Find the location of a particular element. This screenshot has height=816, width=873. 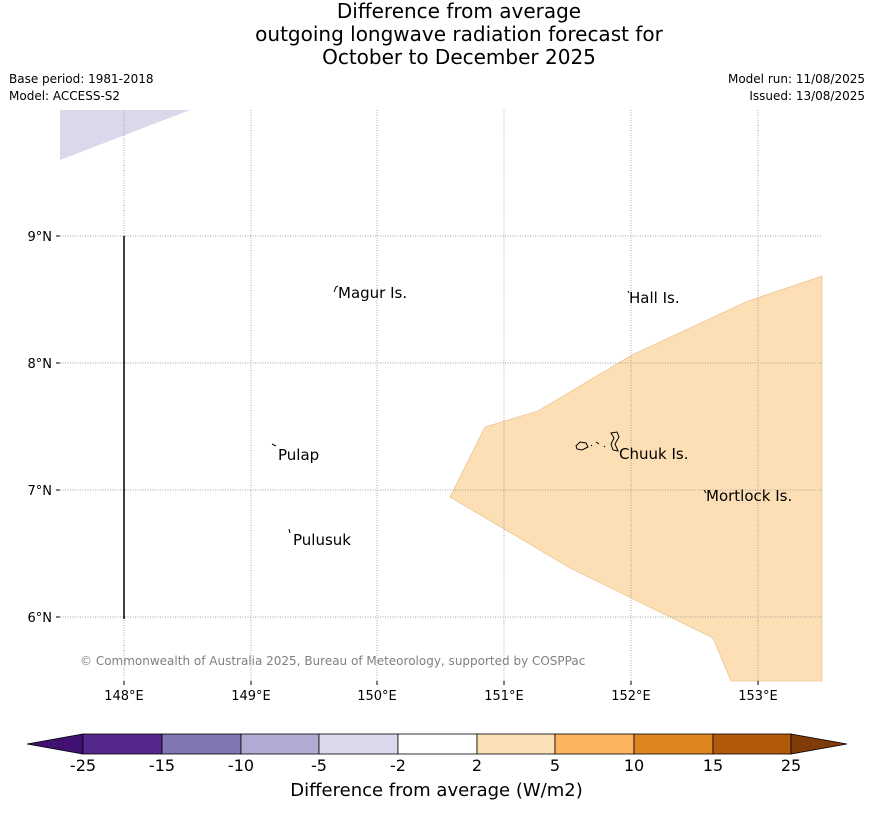

place-label-magur: Magur Is. is located at coordinates (372, 293).